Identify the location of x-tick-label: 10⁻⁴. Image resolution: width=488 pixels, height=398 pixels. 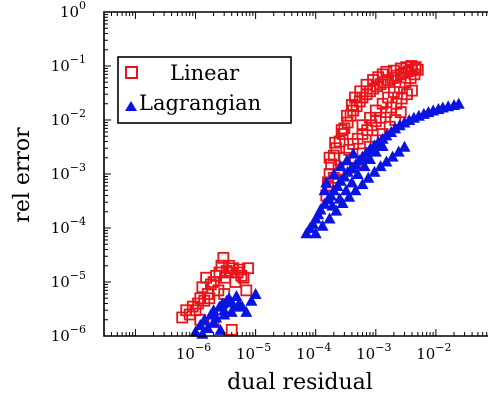
(313, 352).